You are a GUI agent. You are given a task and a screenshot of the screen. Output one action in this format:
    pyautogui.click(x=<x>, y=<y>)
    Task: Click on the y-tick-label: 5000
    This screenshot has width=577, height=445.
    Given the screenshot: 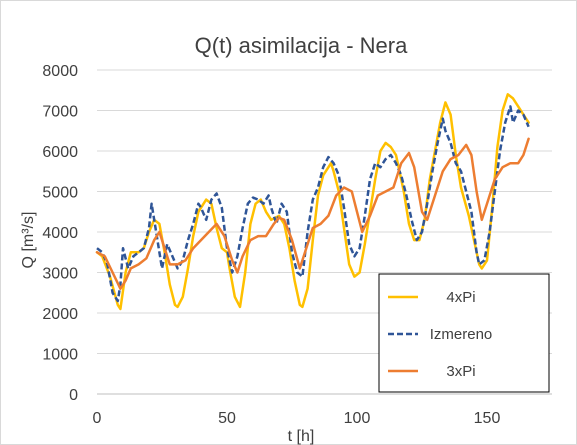 What is the action you would take?
    pyautogui.click(x=60, y=193)
    